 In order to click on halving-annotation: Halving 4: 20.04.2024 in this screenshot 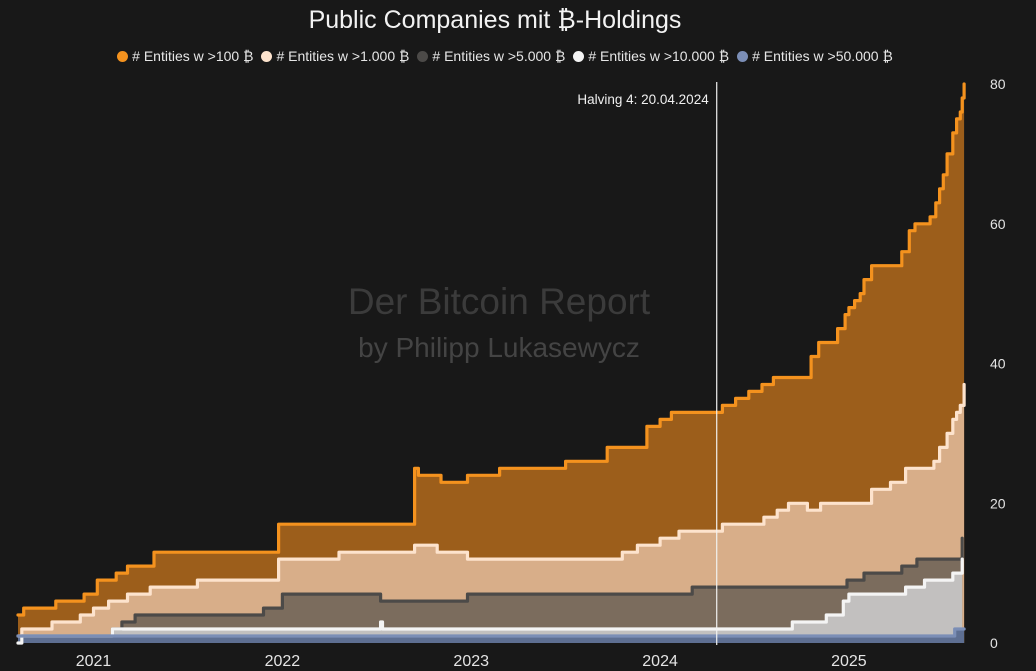, I will do `click(647, 363)`.